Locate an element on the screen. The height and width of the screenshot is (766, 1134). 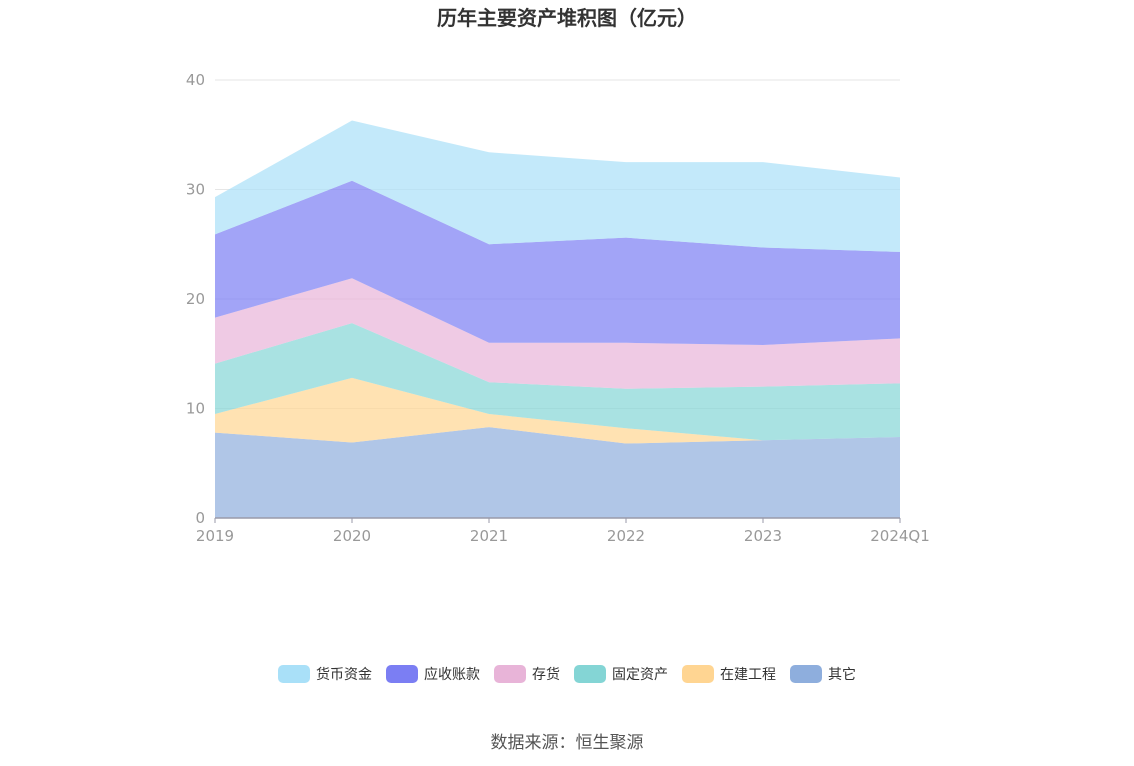
legend-item: 货币资金 is located at coordinates (325, 674).